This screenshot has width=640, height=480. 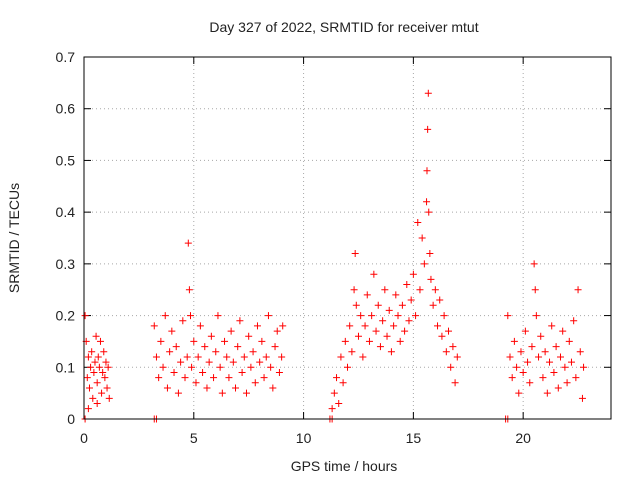 I want to click on y-tick-label: 0.2, so click(x=66, y=316).